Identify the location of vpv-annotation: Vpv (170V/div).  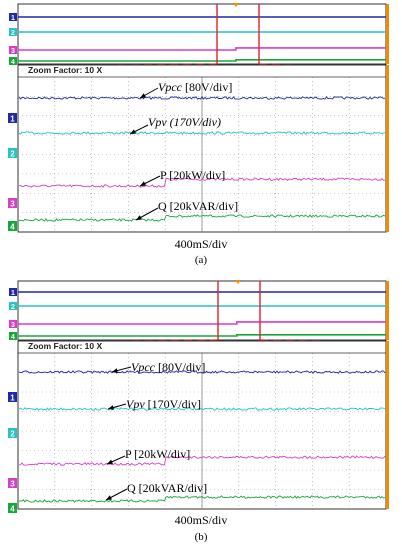
(184, 122).